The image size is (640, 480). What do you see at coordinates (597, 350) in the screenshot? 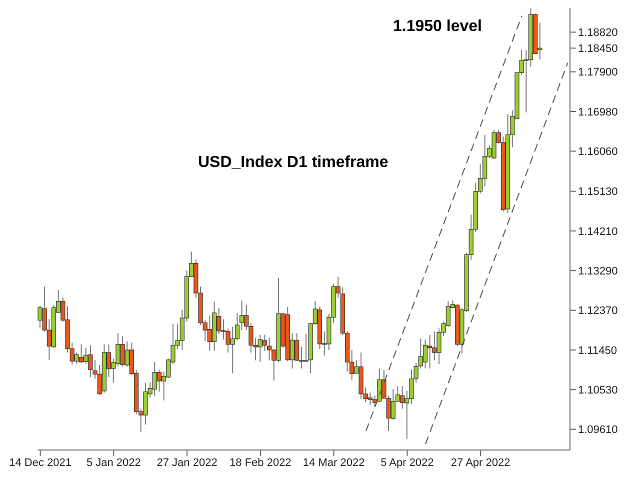
I see `y-tick-label: 1.11450` at bounding box center [597, 350].